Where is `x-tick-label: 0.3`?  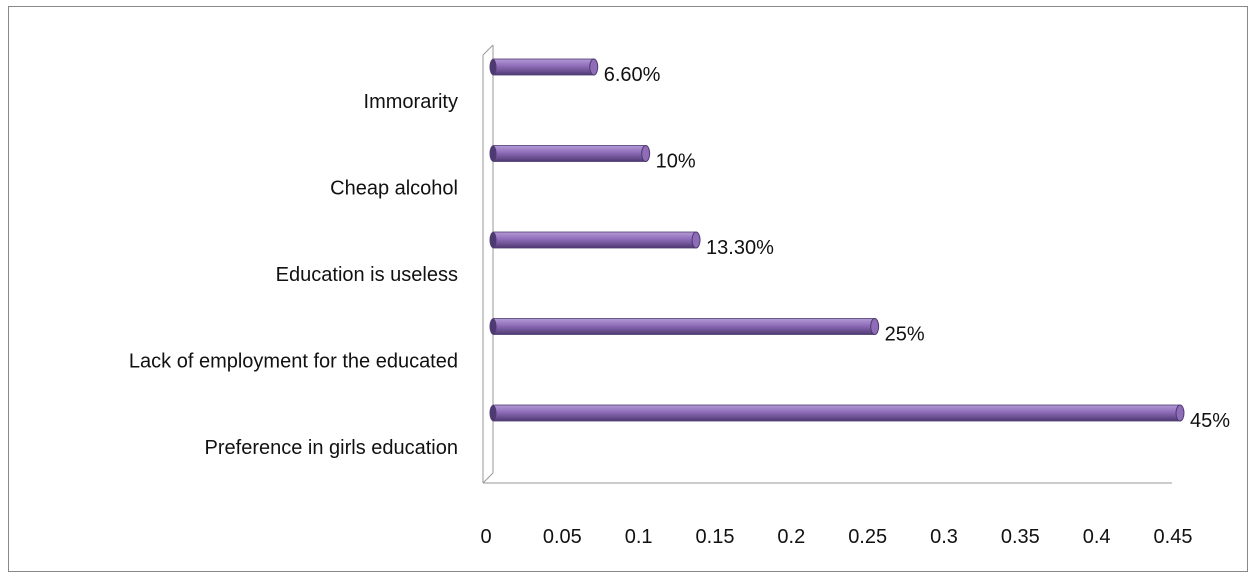
x-tick-label: 0.3 is located at coordinates (944, 537).